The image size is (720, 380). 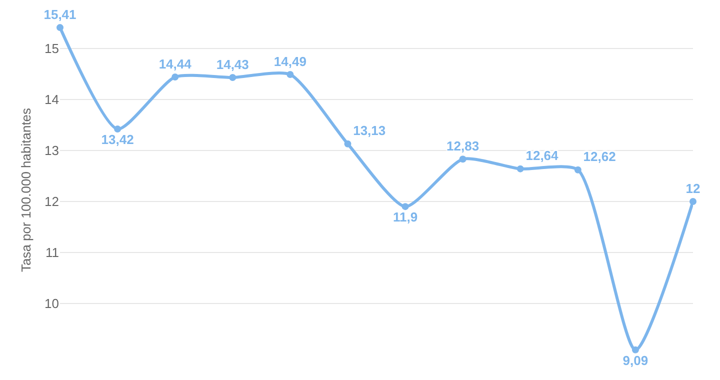 What do you see at coordinates (51, 100) in the screenshot?
I see `y-tick-label: 14` at bounding box center [51, 100].